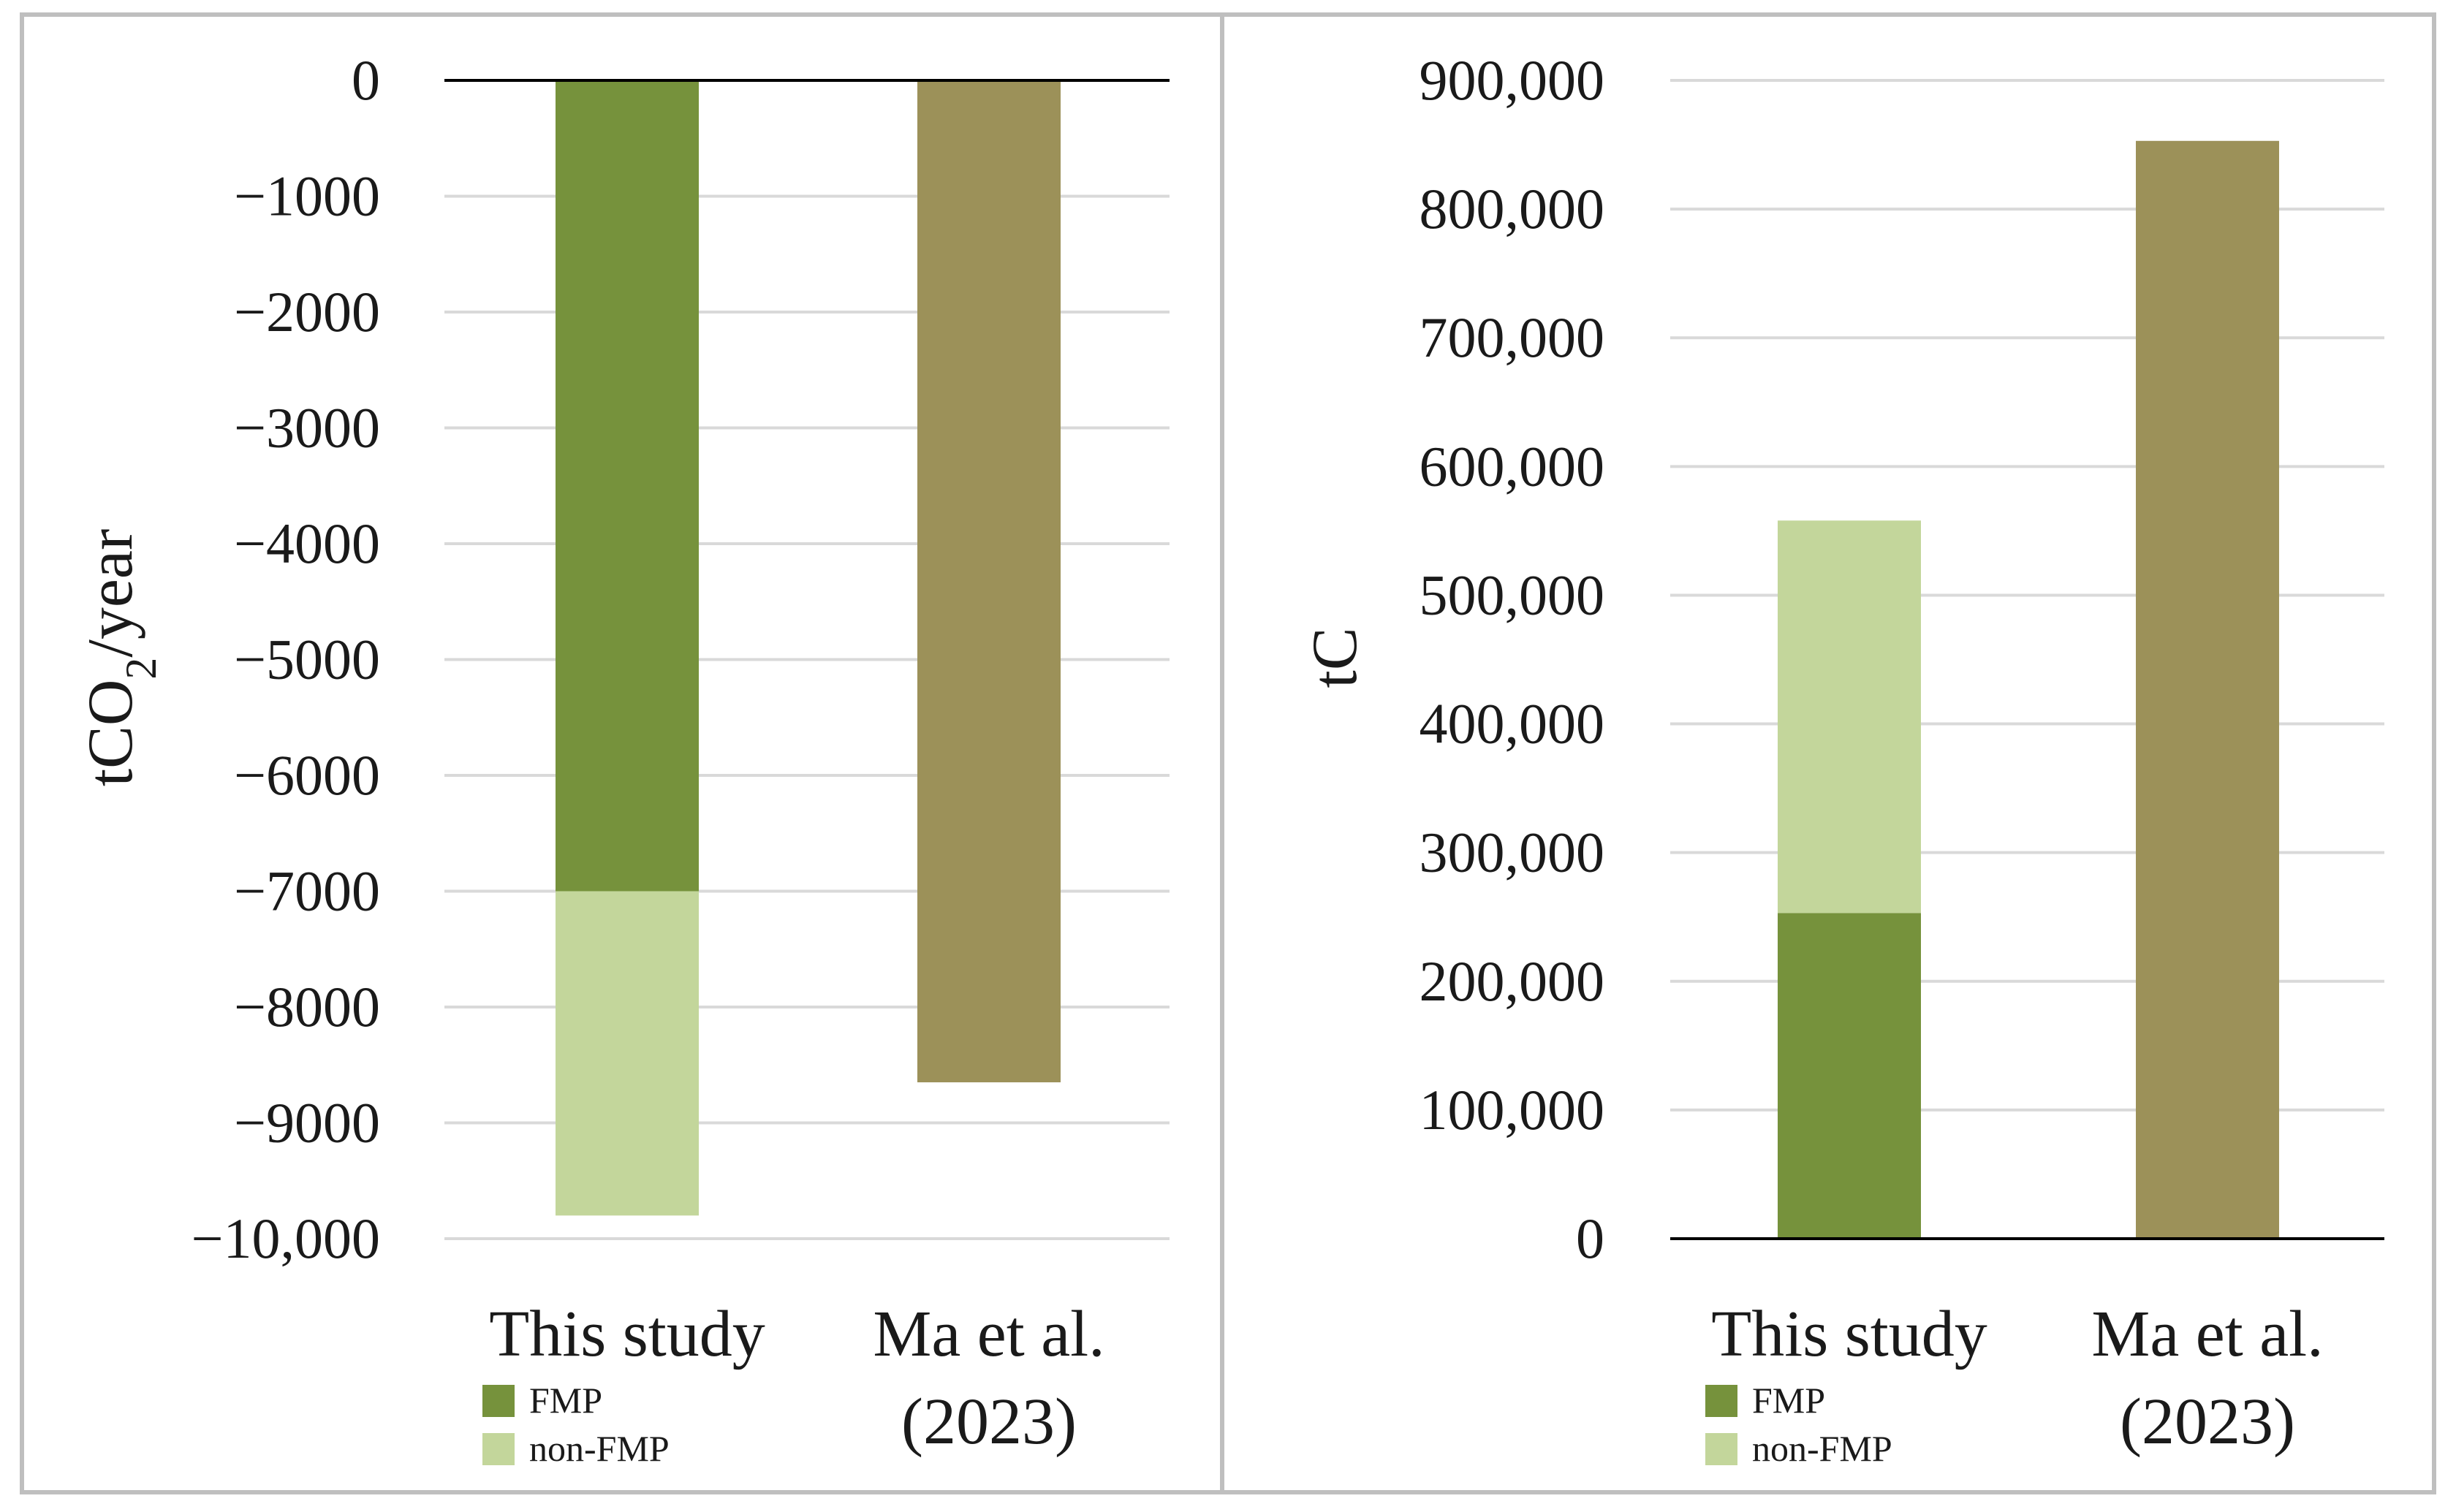  I want to click on left-y-axis-label-subscript: 2, so click(141, 669).